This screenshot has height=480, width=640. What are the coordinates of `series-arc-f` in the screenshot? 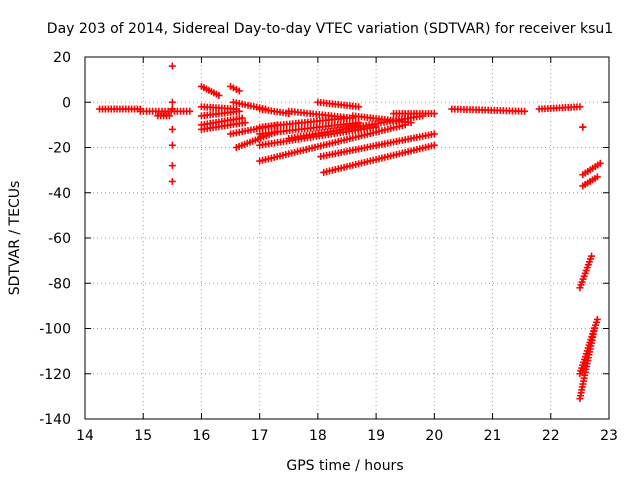 It's located at (235, 88).